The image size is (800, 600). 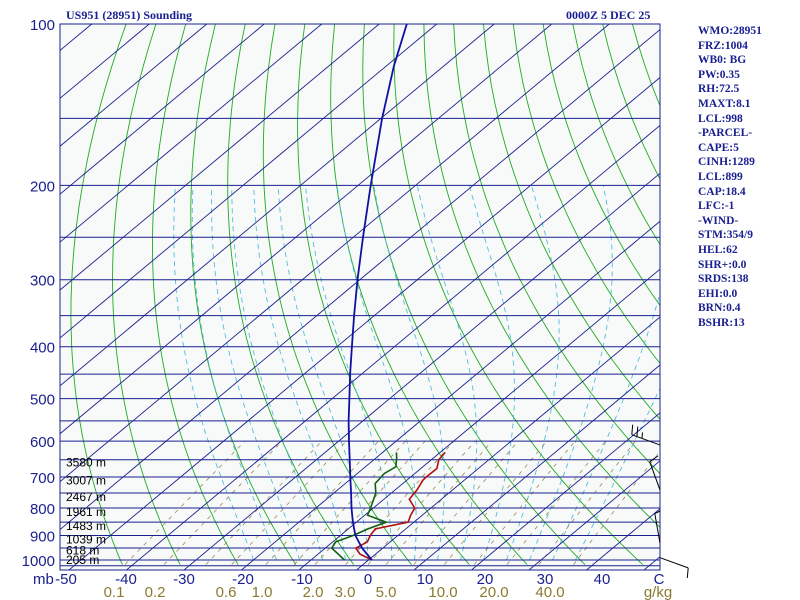 What do you see at coordinates (442, 592) in the screenshot?
I see `mixing-ratio-label: 10.0` at bounding box center [442, 592].